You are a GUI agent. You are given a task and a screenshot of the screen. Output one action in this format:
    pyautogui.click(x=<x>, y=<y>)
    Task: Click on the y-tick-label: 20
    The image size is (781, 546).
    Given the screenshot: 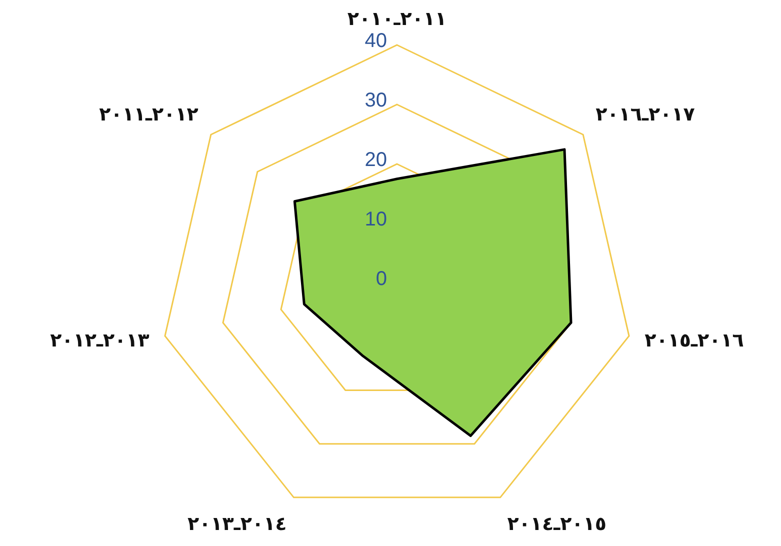 What is the action you would take?
    pyautogui.click(x=375, y=160)
    